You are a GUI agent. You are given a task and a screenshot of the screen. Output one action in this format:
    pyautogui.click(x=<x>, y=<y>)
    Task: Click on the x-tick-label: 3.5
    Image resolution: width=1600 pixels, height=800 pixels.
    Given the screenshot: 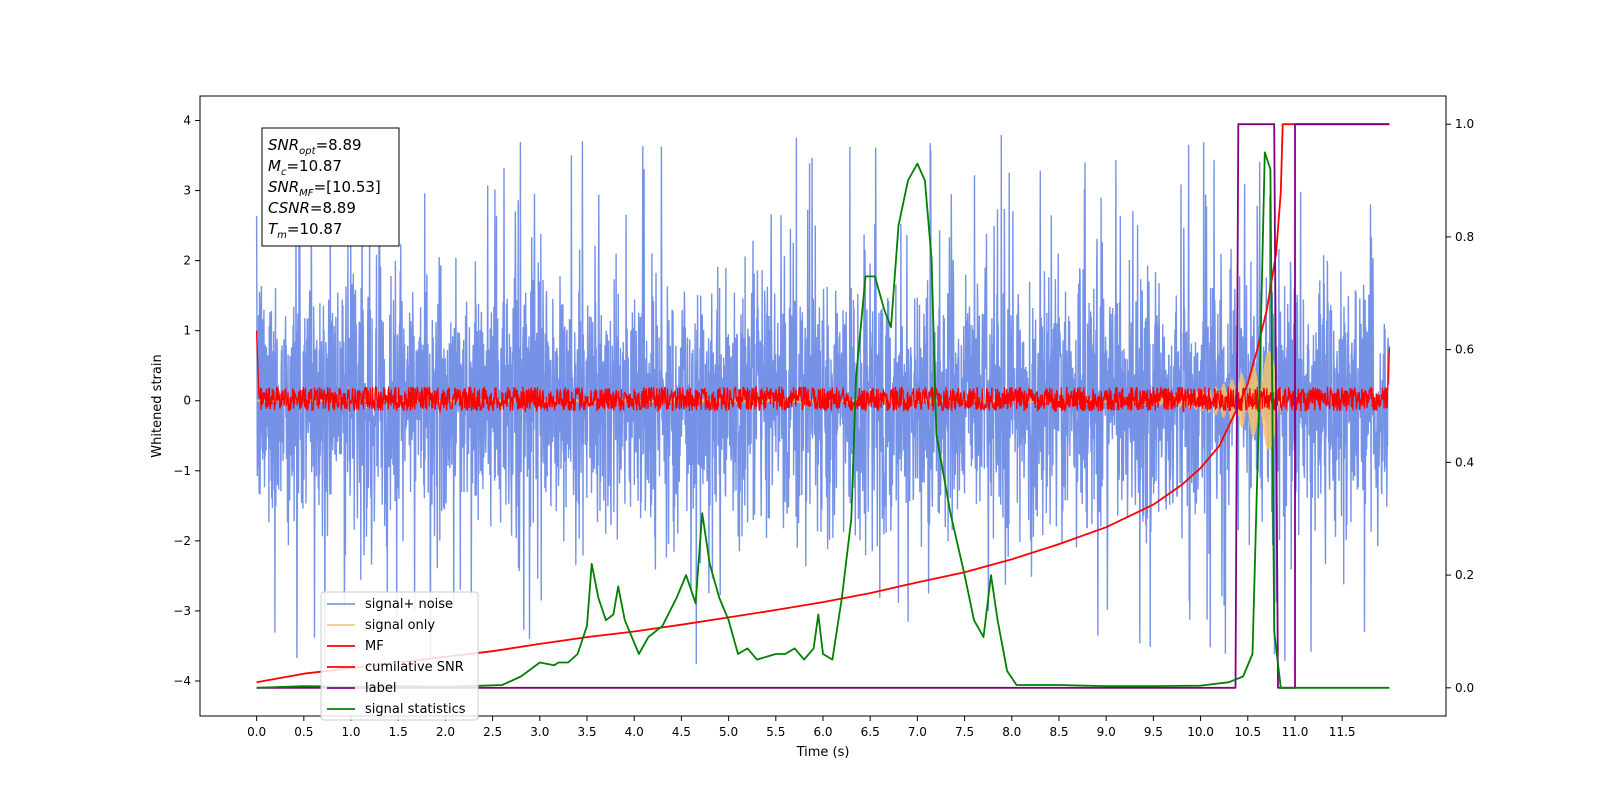 What is the action you would take?
    pyautogui.click(x=586, y=732)
    